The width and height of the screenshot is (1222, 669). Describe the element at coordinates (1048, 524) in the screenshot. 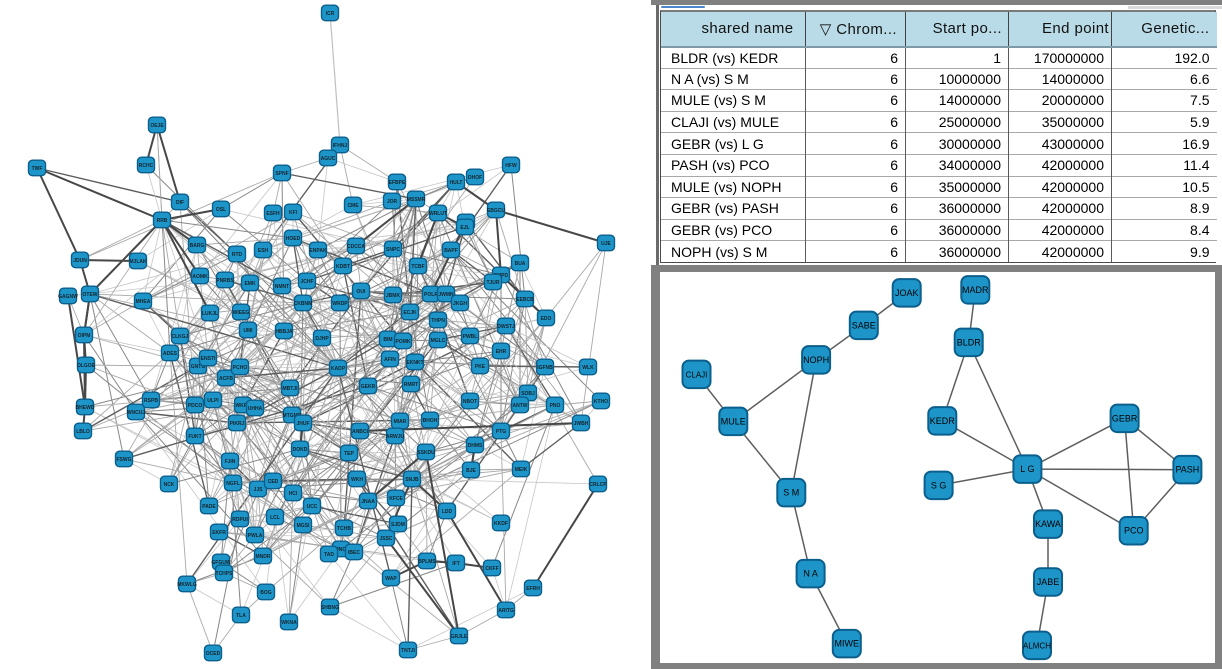

I see `svg-text: KAWA` at that location.